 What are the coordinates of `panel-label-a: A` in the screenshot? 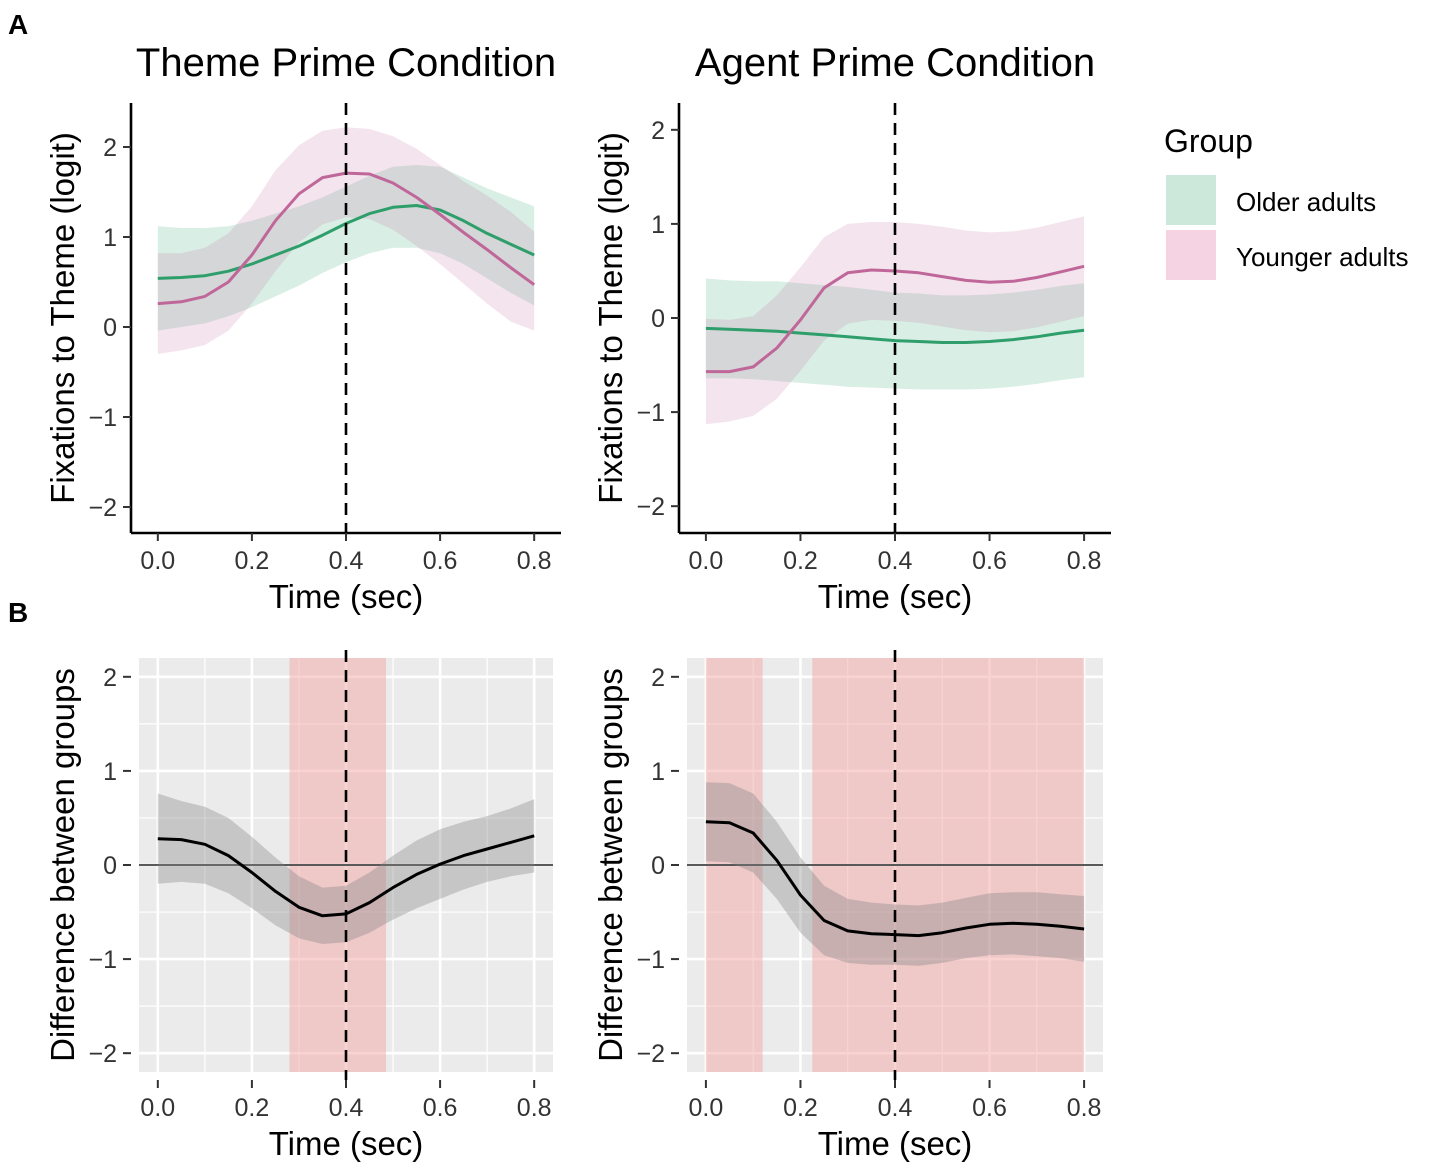 It's located at (18, 24).